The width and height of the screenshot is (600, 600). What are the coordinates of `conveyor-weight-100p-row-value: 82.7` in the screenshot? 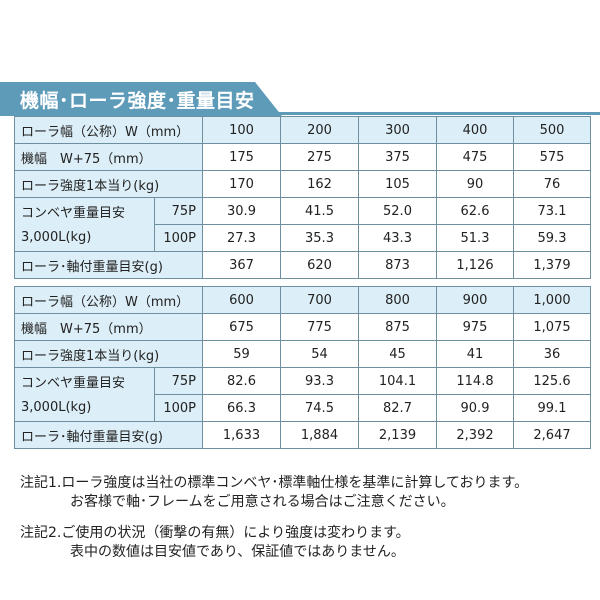 It's located at (397, 408).